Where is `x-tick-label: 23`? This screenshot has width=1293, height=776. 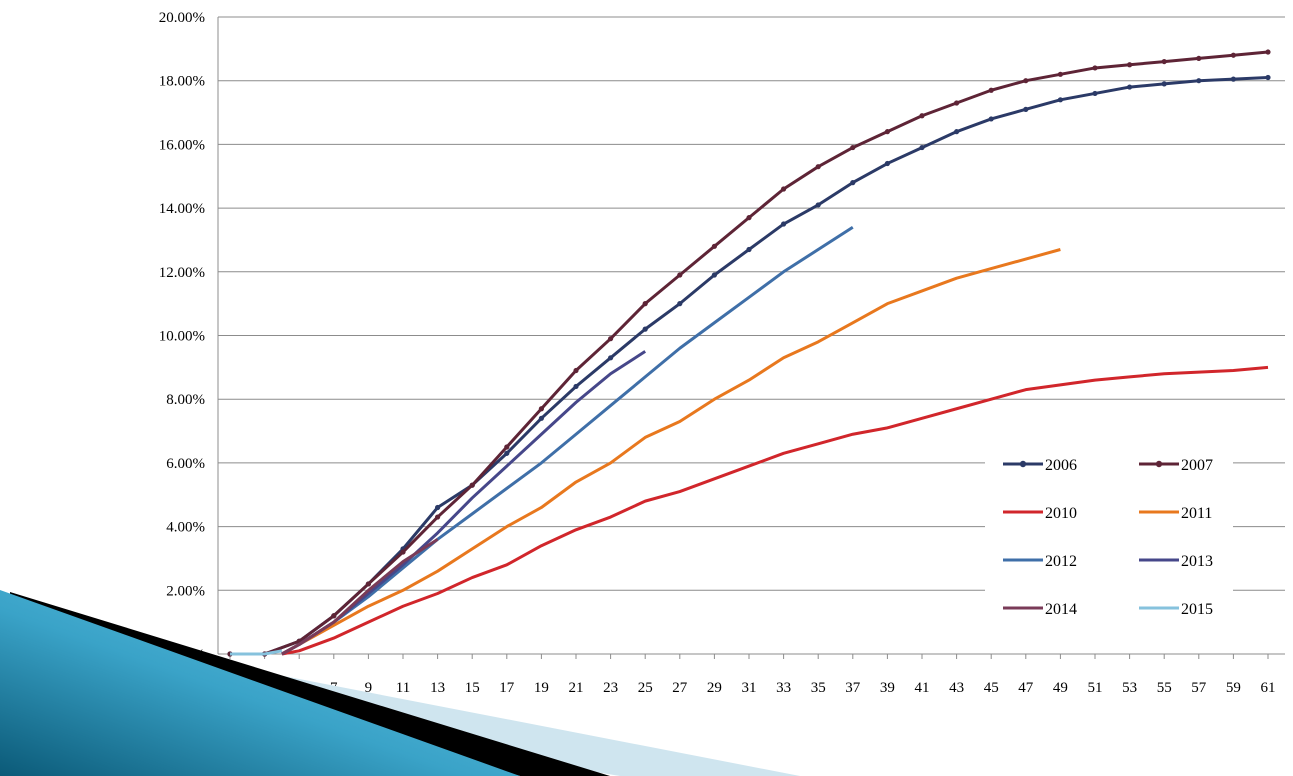
x-tick-label: 23 is located at coordinates (610, 688).